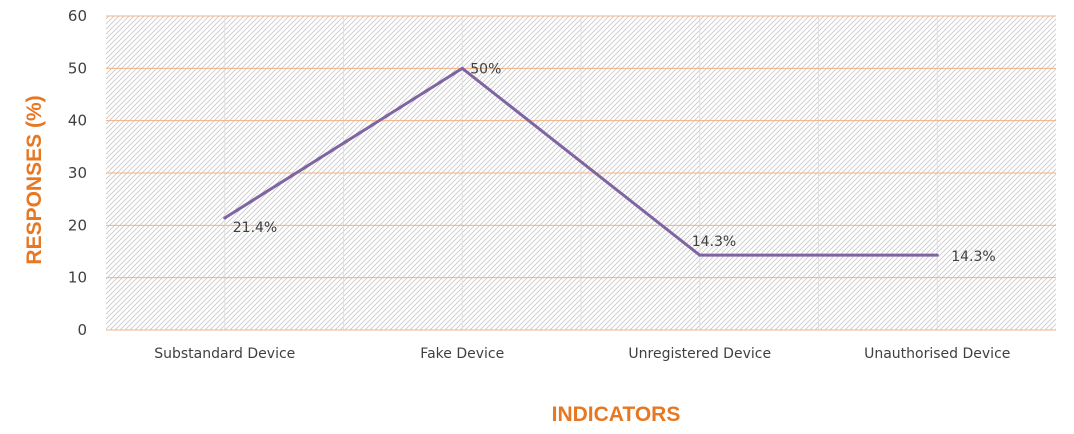 Image resolution: width=1074 pixels, height=434 pixels. Describe the element at coordinates (255, 228) in the screenshot. I see `data-label: 21.4%` at that location.